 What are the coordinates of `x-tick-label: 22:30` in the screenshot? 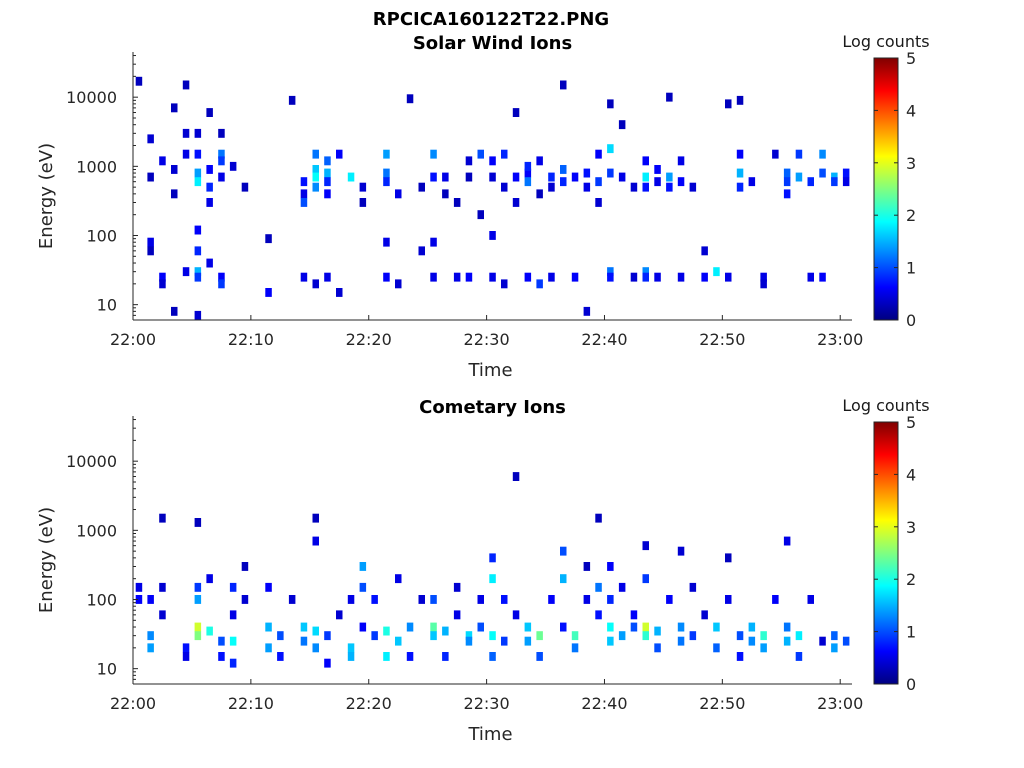 It's located at (487, 339).